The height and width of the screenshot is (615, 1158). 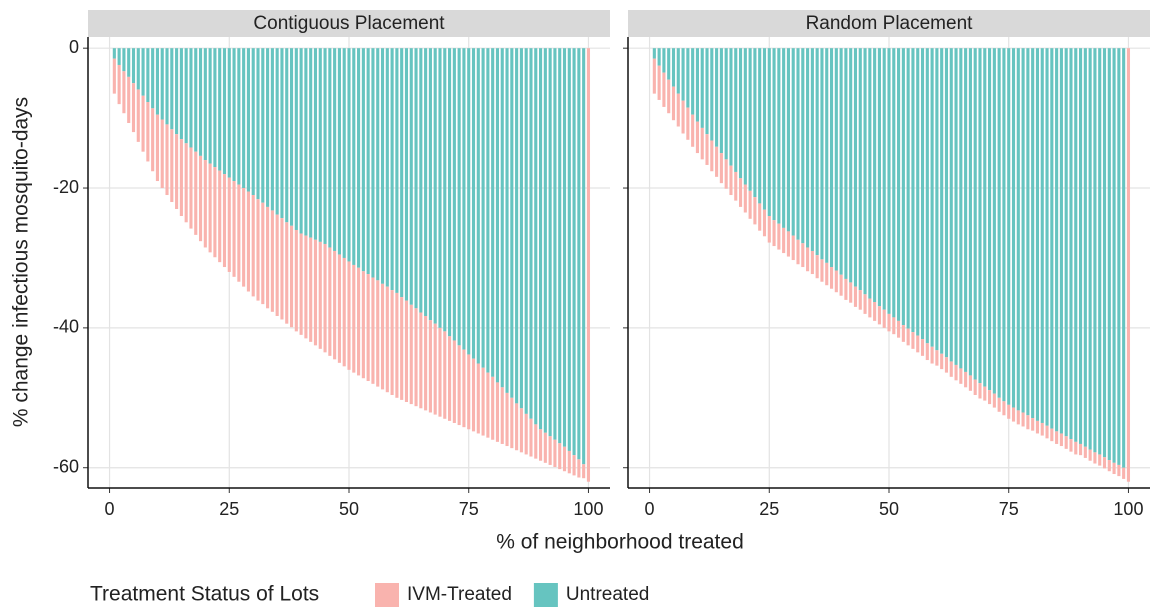 I want to click on strip, so click(x=889, y=23).